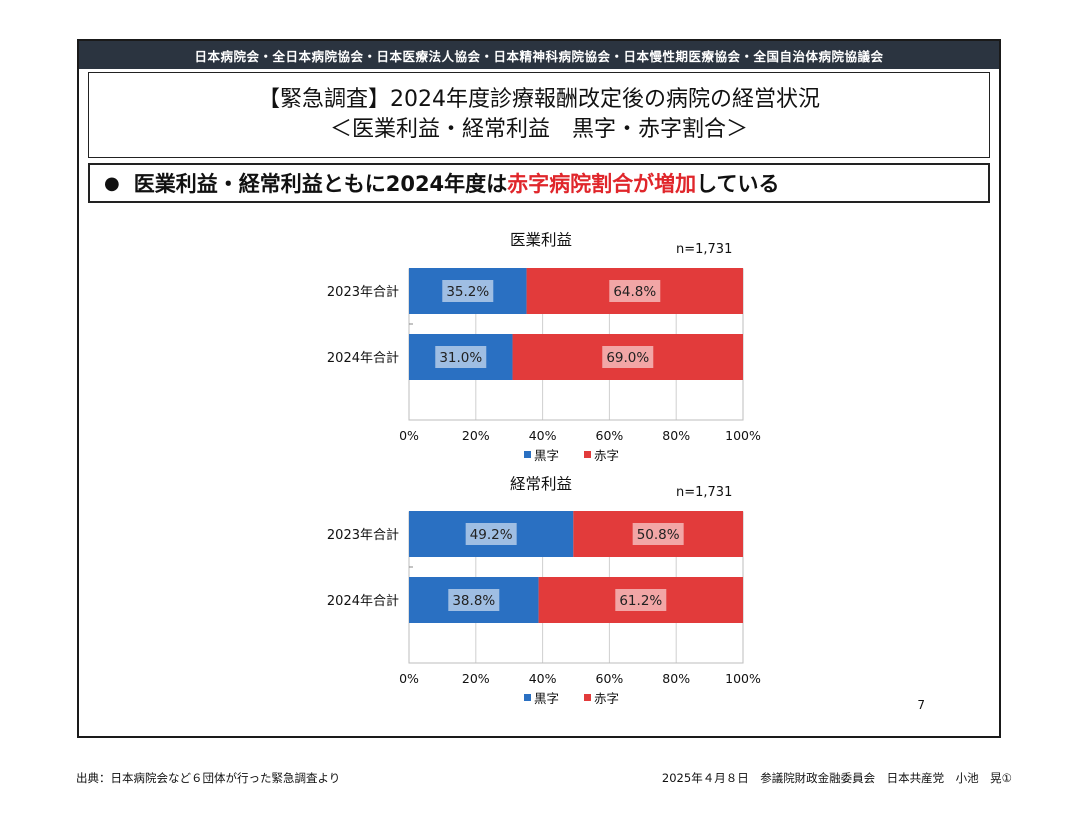 Image resolution: width=1072 pixels, height=818 pixels. I want to click on footer-source: 出典：日本病院会など６団体が行った緊急調査より, so click(208, 778).